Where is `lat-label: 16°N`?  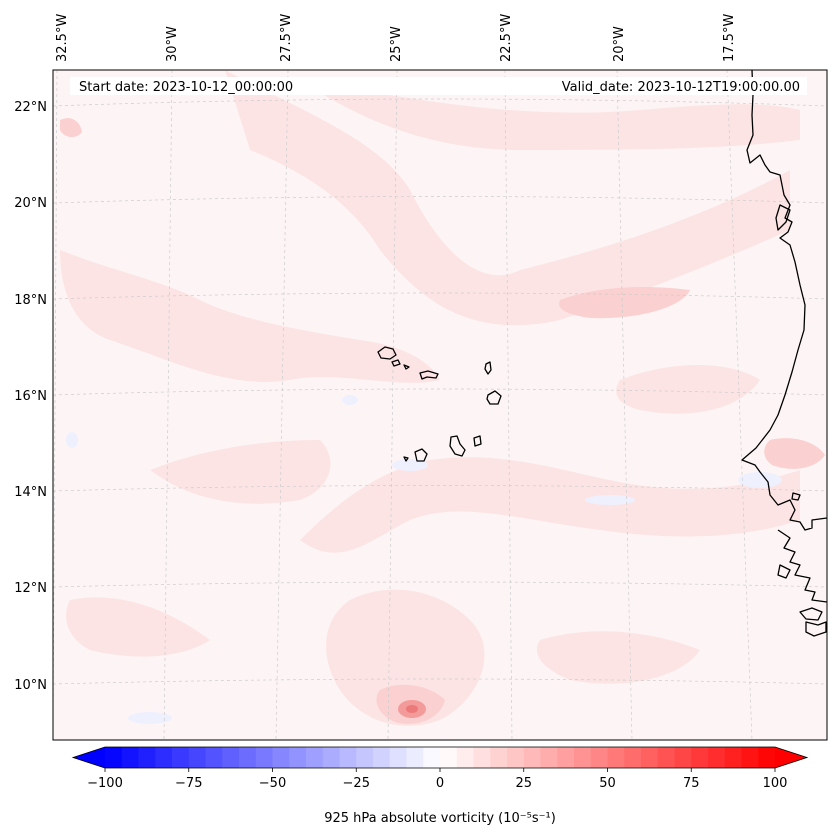
lat-label: 16°N is located at coordinates (30, 396).